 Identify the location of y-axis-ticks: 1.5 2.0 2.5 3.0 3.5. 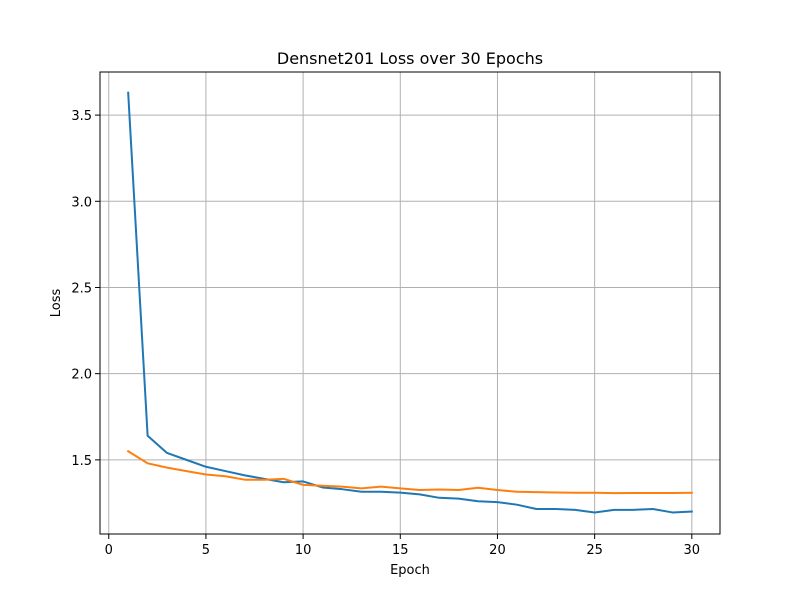
(85, 289).